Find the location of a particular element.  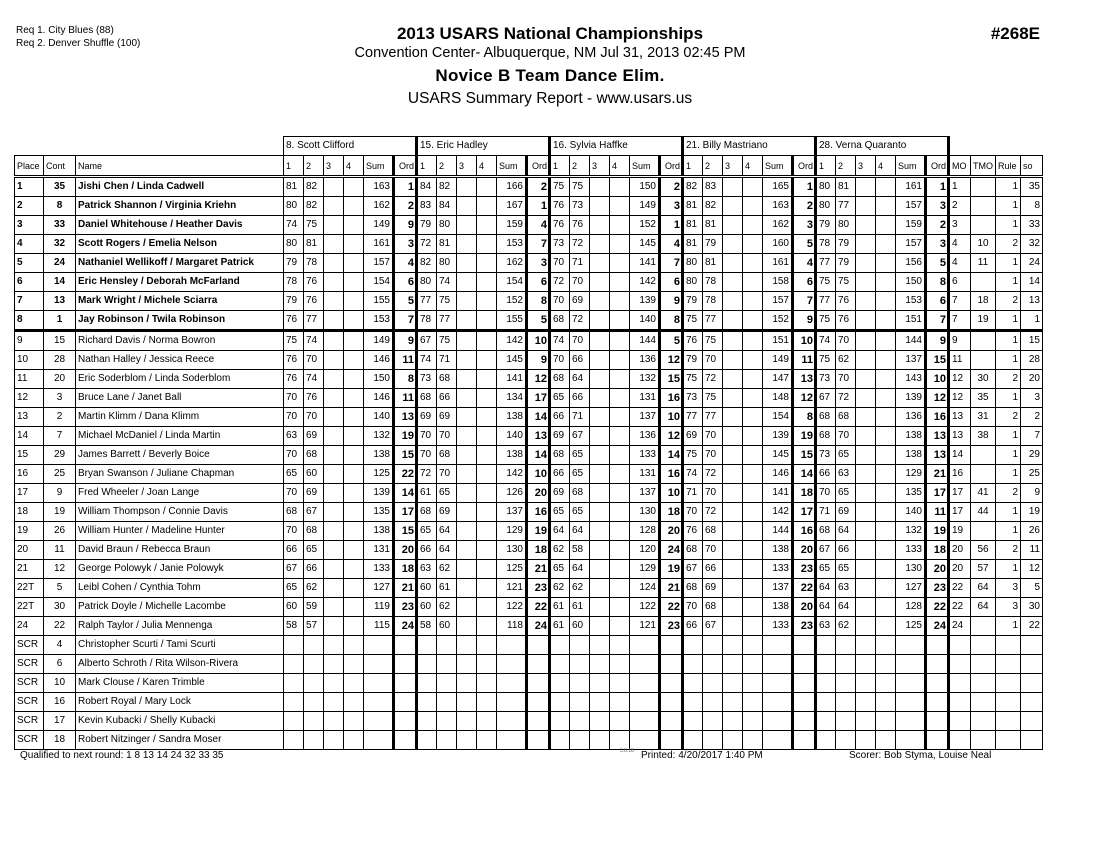

score-2: 75 is located at coordinates (712, 340).